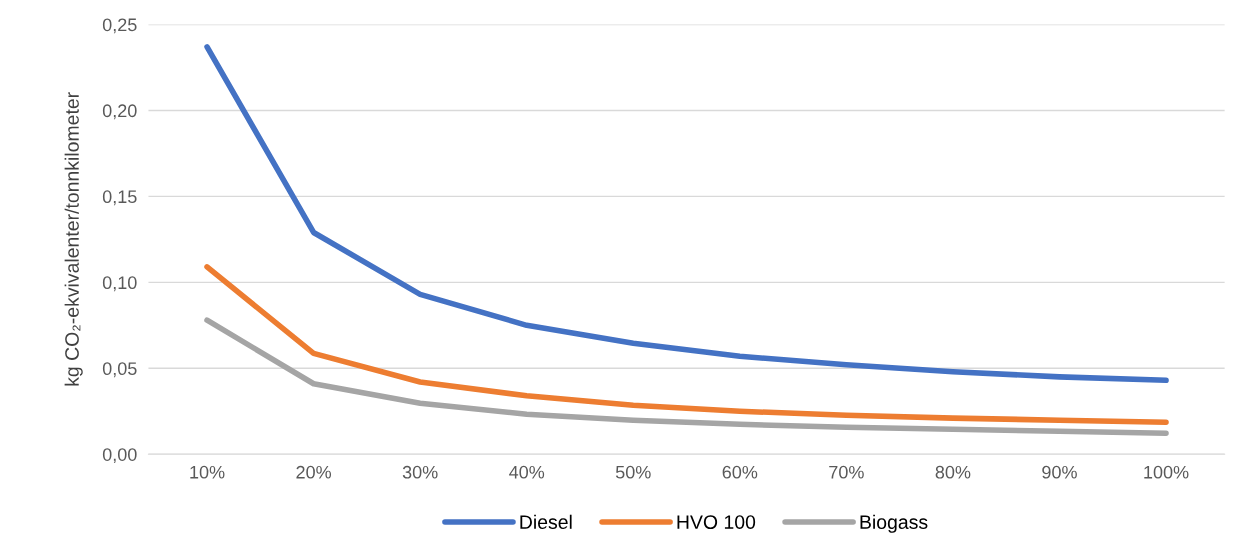 The width and height of the screenshot is (1237, 544). What do you see at coordinates (119, 112) in the screenshot?
I see `y-tick-label: 0,20` at bounding box center [119, 112].